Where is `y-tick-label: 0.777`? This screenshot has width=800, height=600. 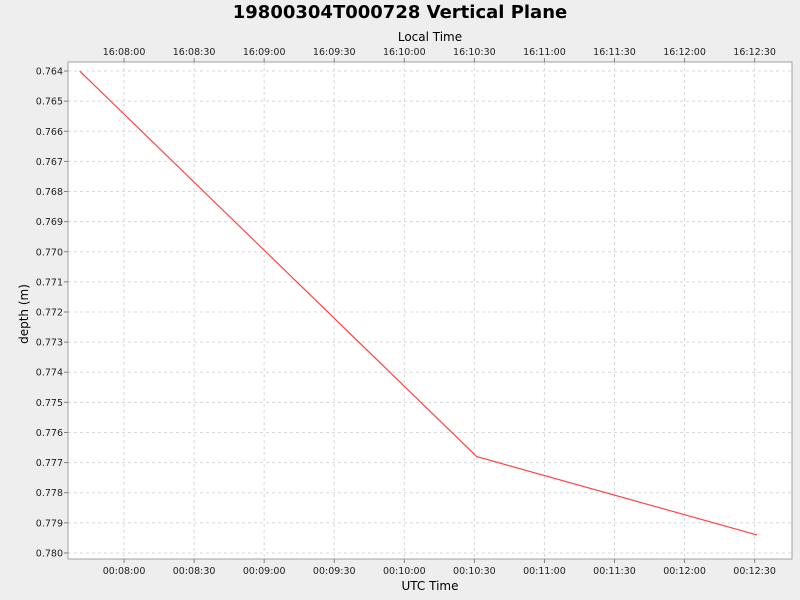
y-tick-label: 0.777 is located at coordinates (49, 463).